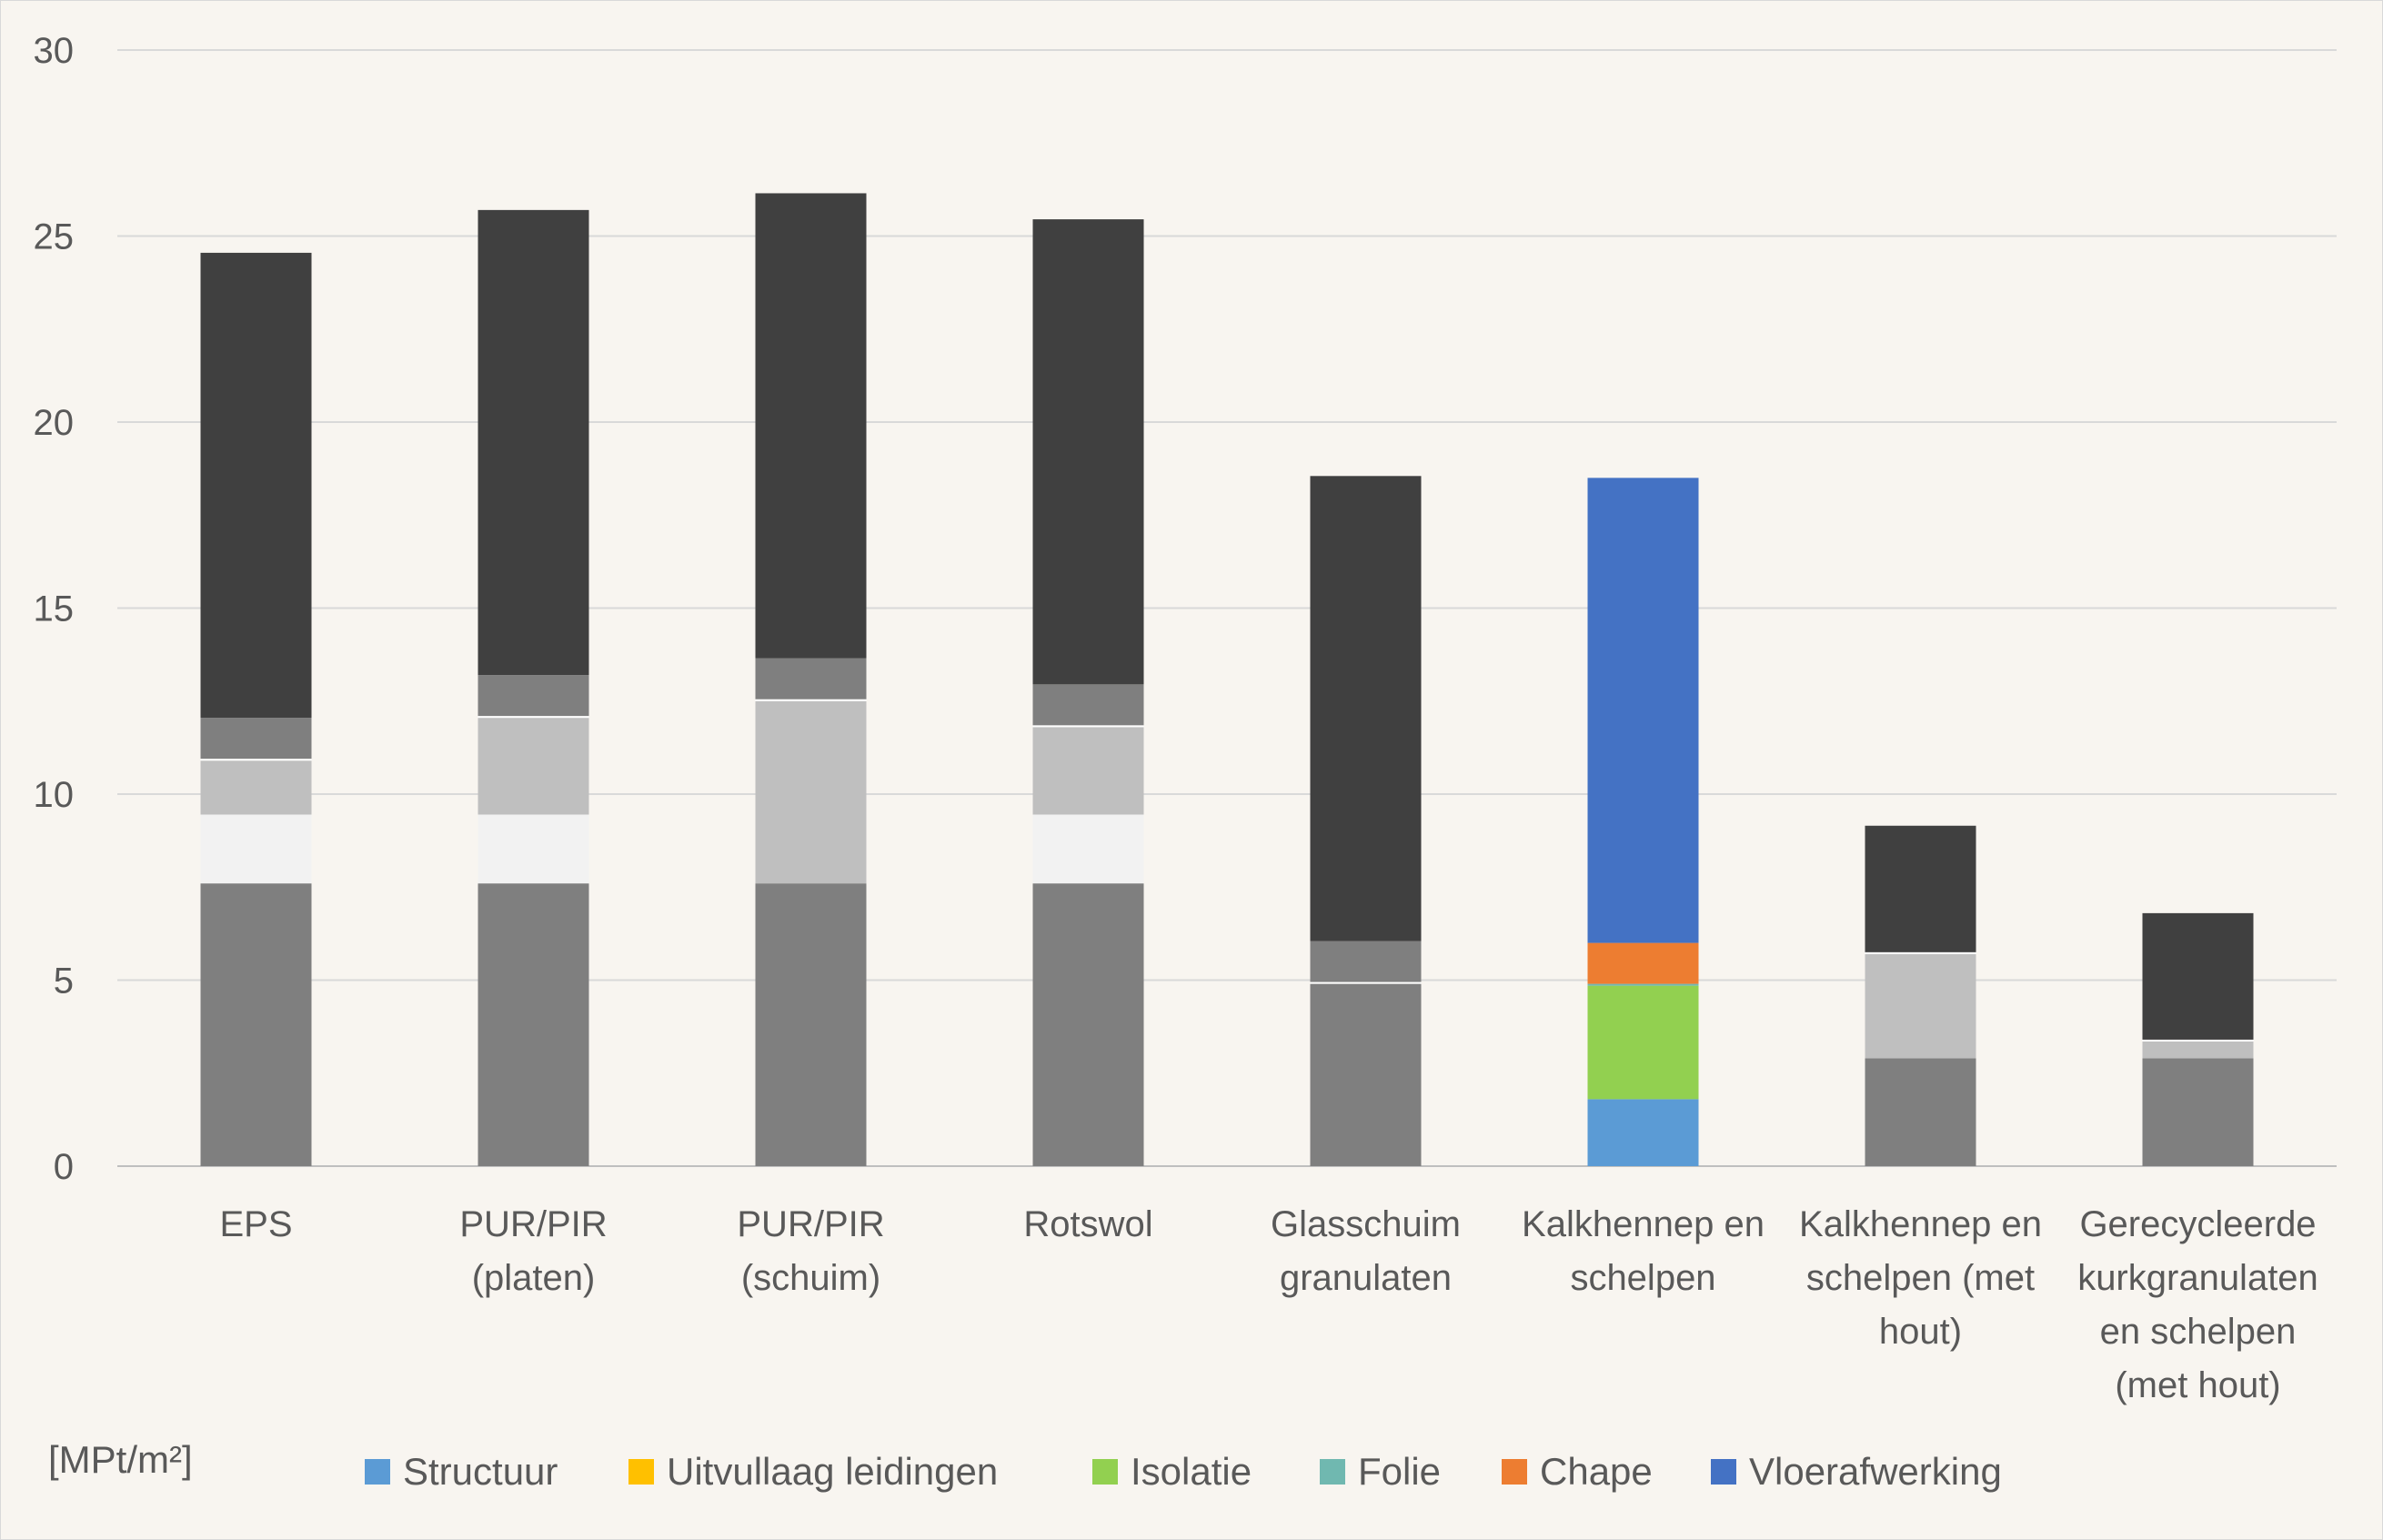  What do you see at coordinates (480, 1471) in the screenshot?
I see `legend-label: Structuur` at bounding box center [480, 1471].